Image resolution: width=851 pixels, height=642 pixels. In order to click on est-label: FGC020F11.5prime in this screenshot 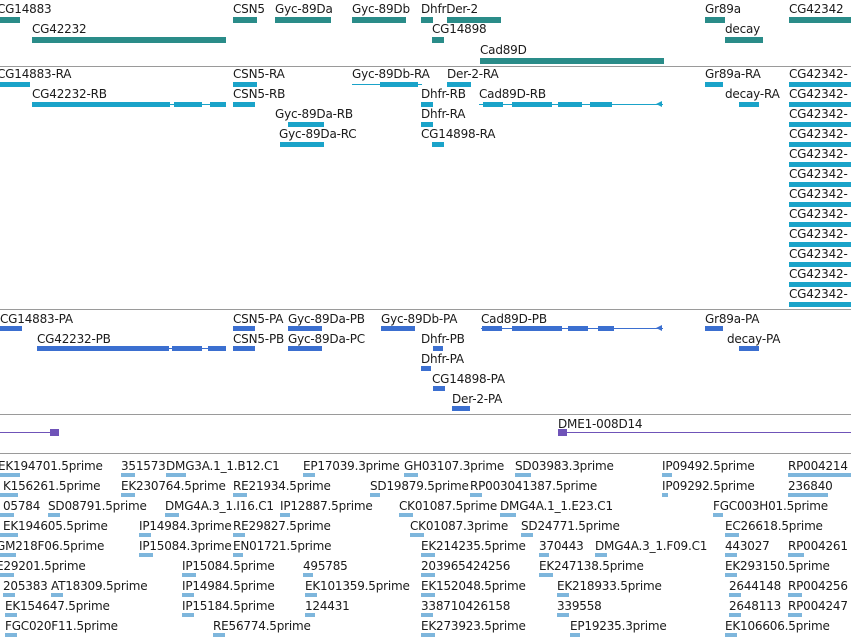, I will do `click(61, 626)`.